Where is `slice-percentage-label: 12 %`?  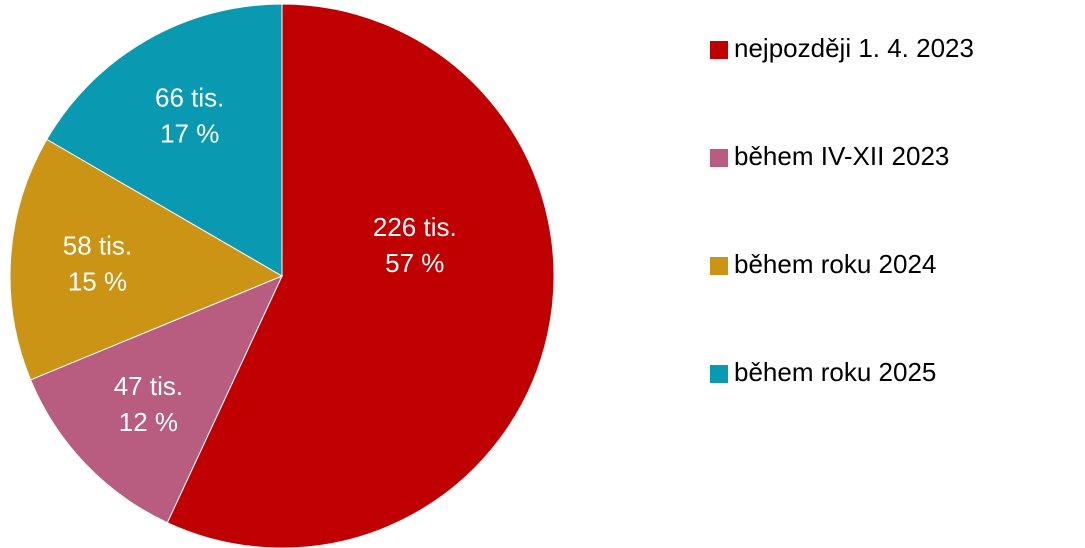
slice-percentage-label: 12 % is located at coordinates (148, 422).